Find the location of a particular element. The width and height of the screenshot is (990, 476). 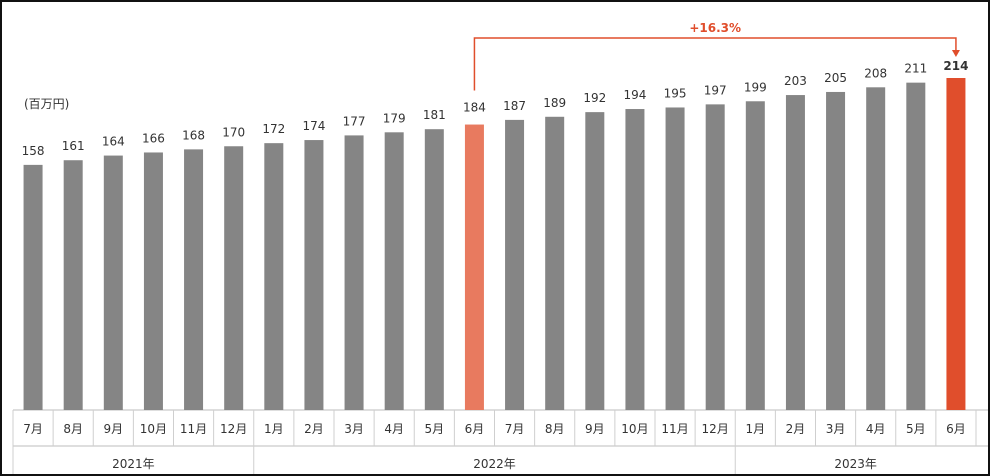

data-label: 194 is located at coordinates (634, 95).